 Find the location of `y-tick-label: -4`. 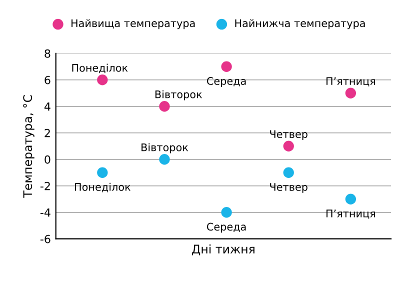

y-tick-label: -4 is located at coordinates (45, 212).